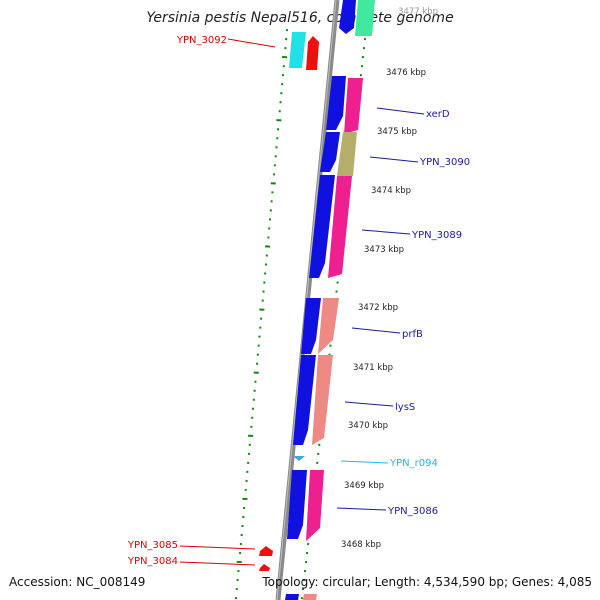  I want to click on cds-track, so click(320, 300).